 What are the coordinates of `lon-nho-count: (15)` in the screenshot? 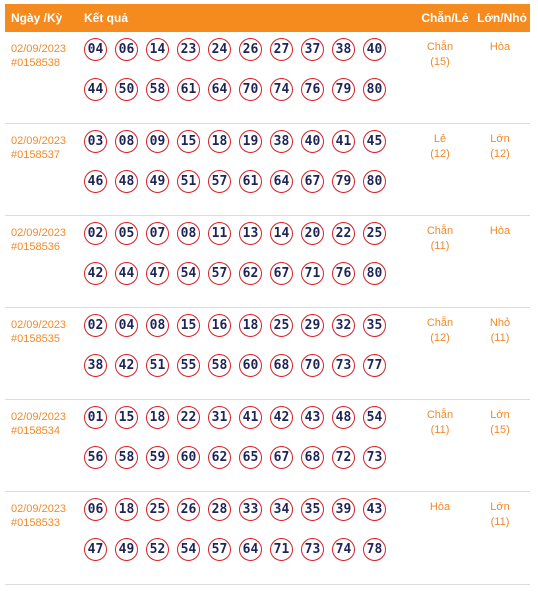 It's located at (500, 430).